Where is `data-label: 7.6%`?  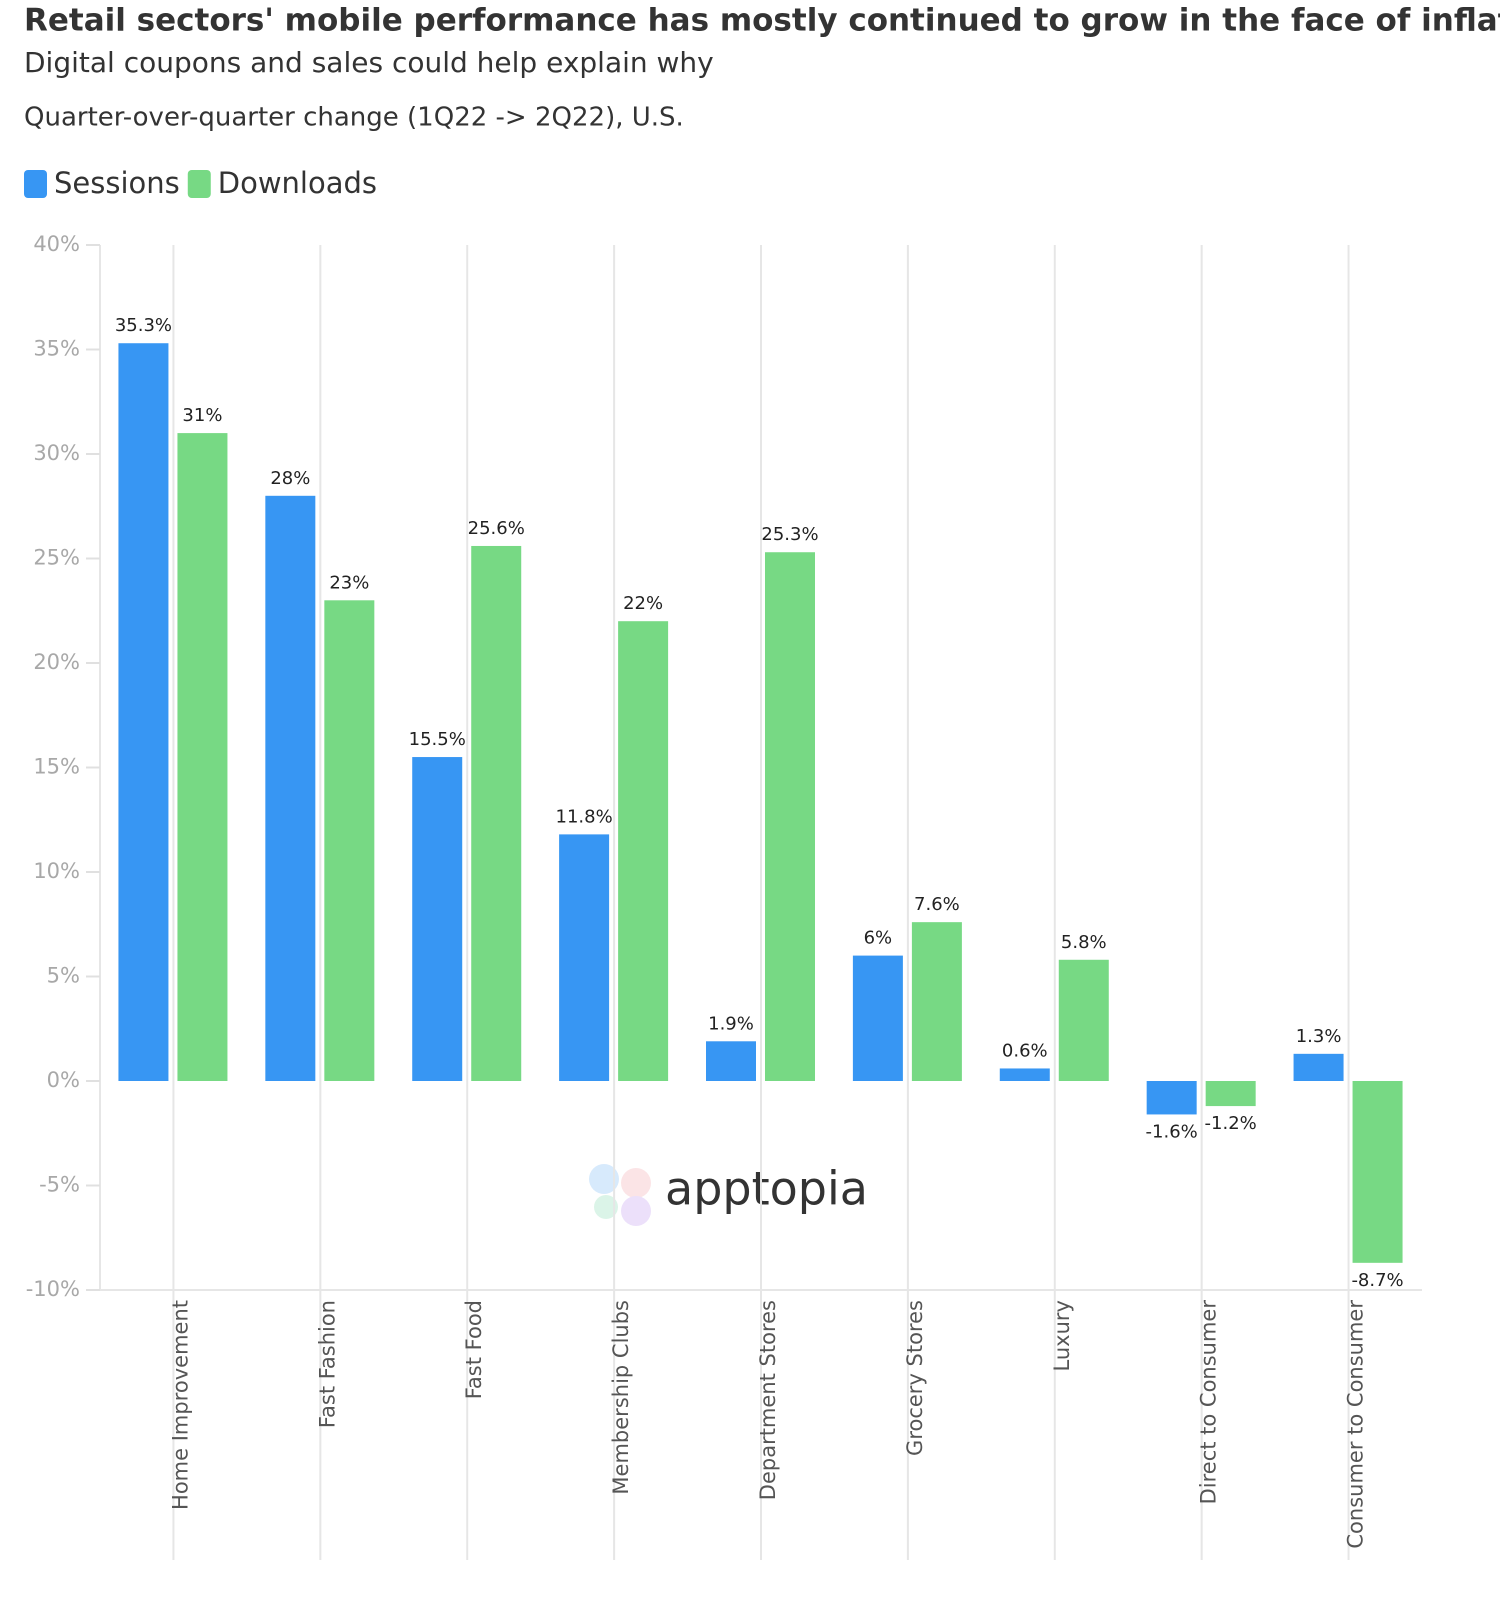 data-label: 7.6% is located at coordinates (937, 904).